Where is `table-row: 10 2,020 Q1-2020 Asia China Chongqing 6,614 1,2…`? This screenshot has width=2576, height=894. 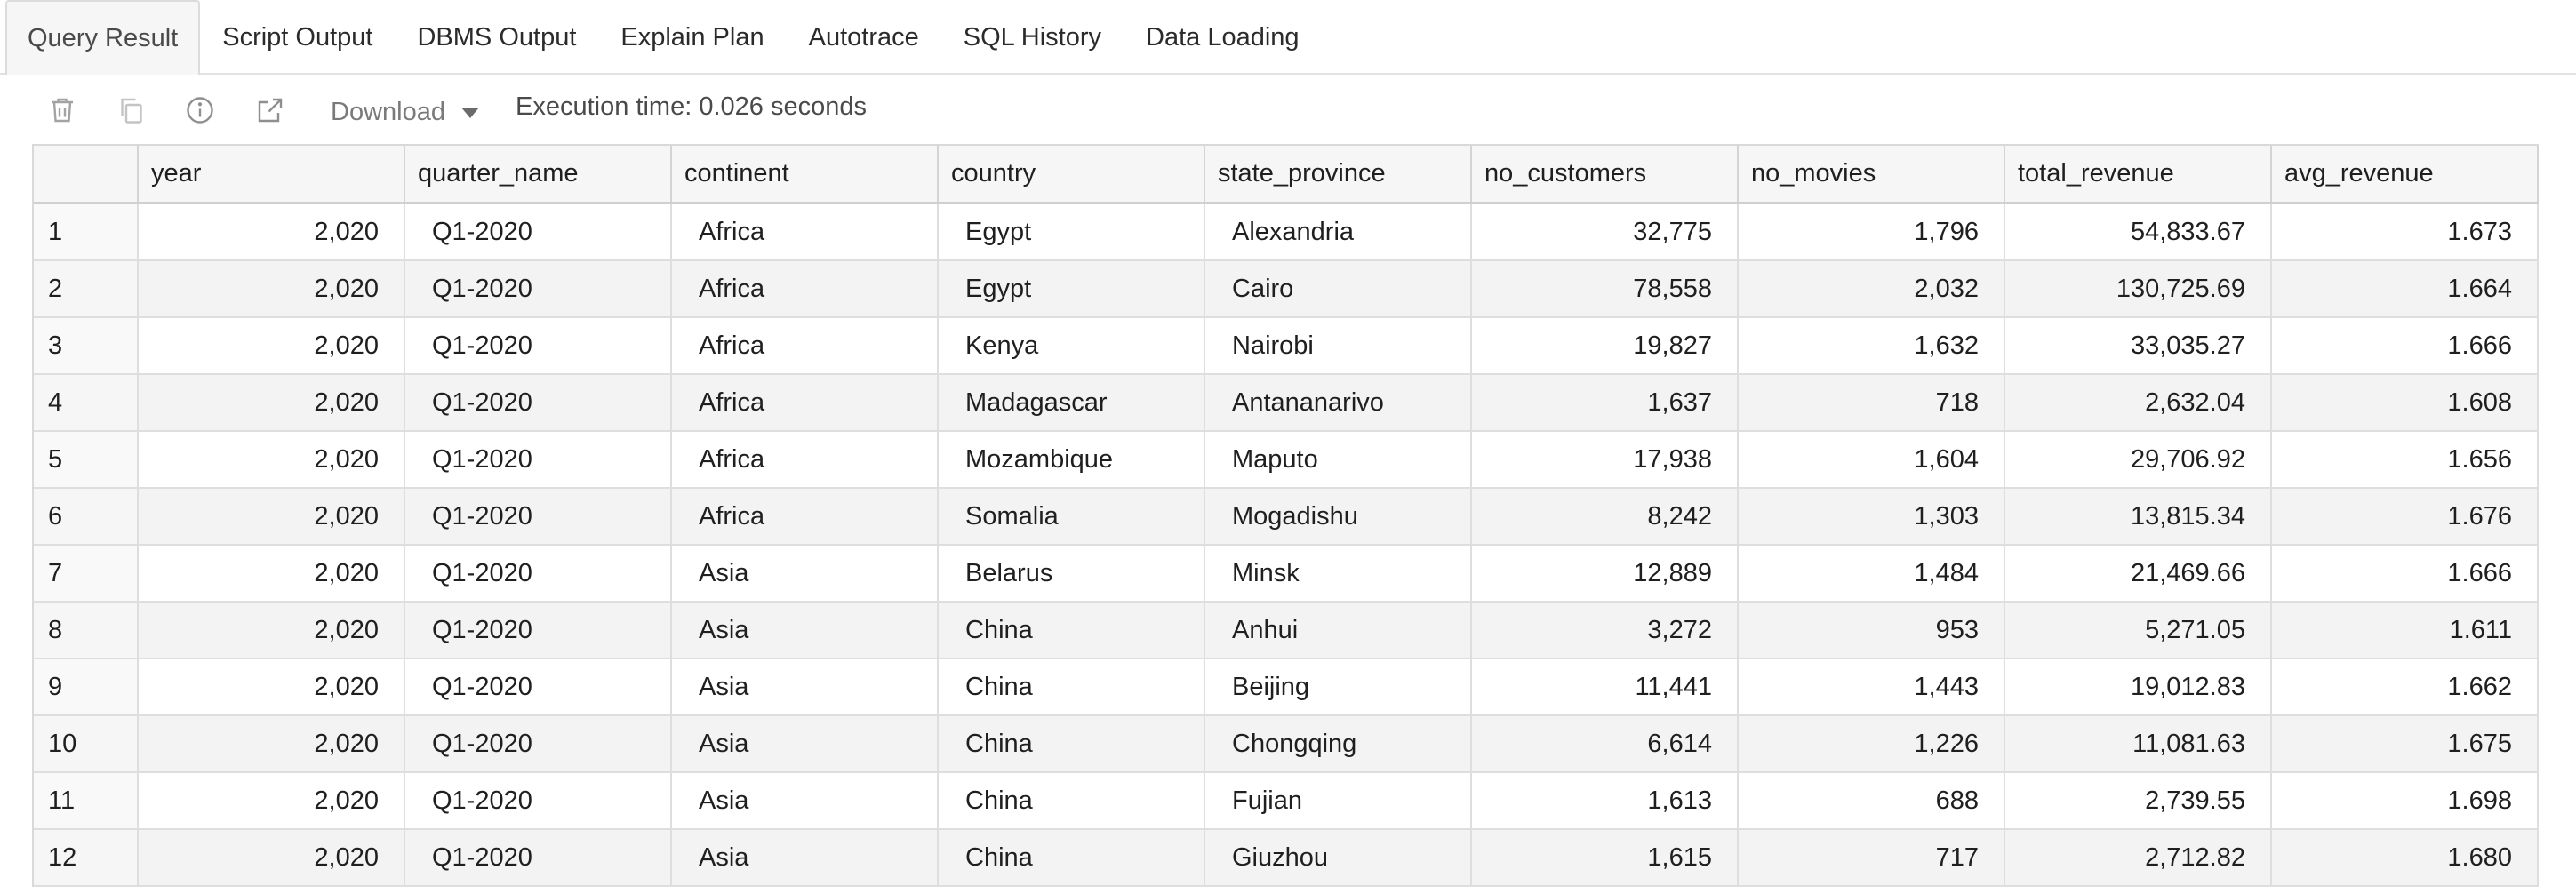
table-row: 10 2,020 Q1-2020 Asia China Chongqing 6,614 1,2… is located at coordinates (1286, 744).